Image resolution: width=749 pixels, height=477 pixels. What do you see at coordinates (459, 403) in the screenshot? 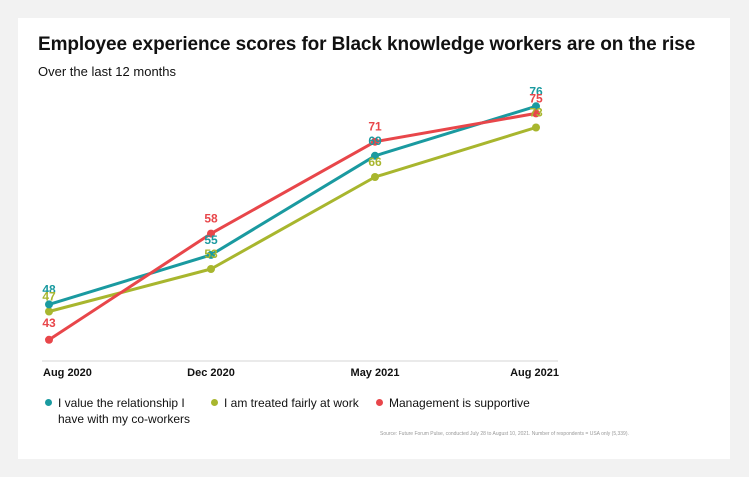
I see `legend-label: Management is supportive` at bounding box center [459, 403].